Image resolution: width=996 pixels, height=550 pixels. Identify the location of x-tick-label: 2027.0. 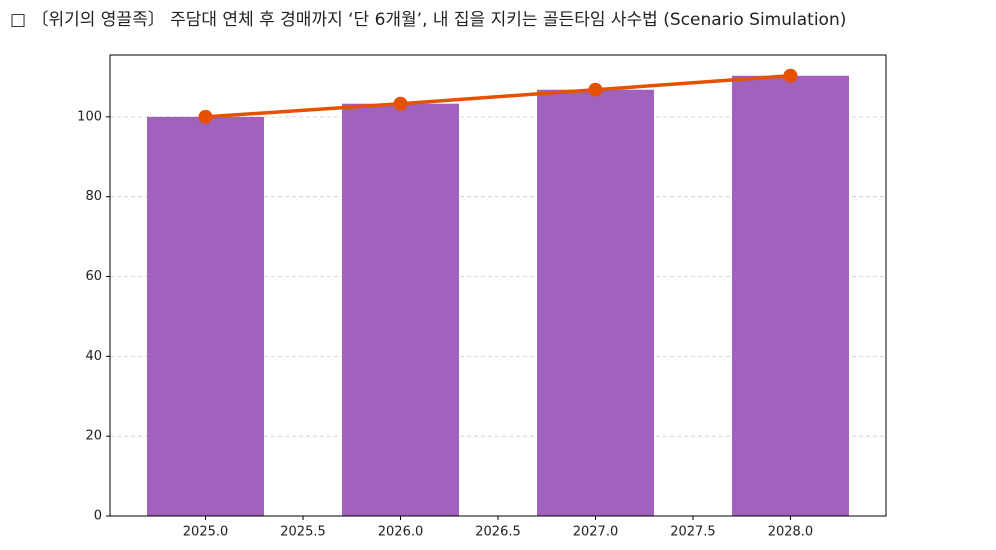
(596, 532).